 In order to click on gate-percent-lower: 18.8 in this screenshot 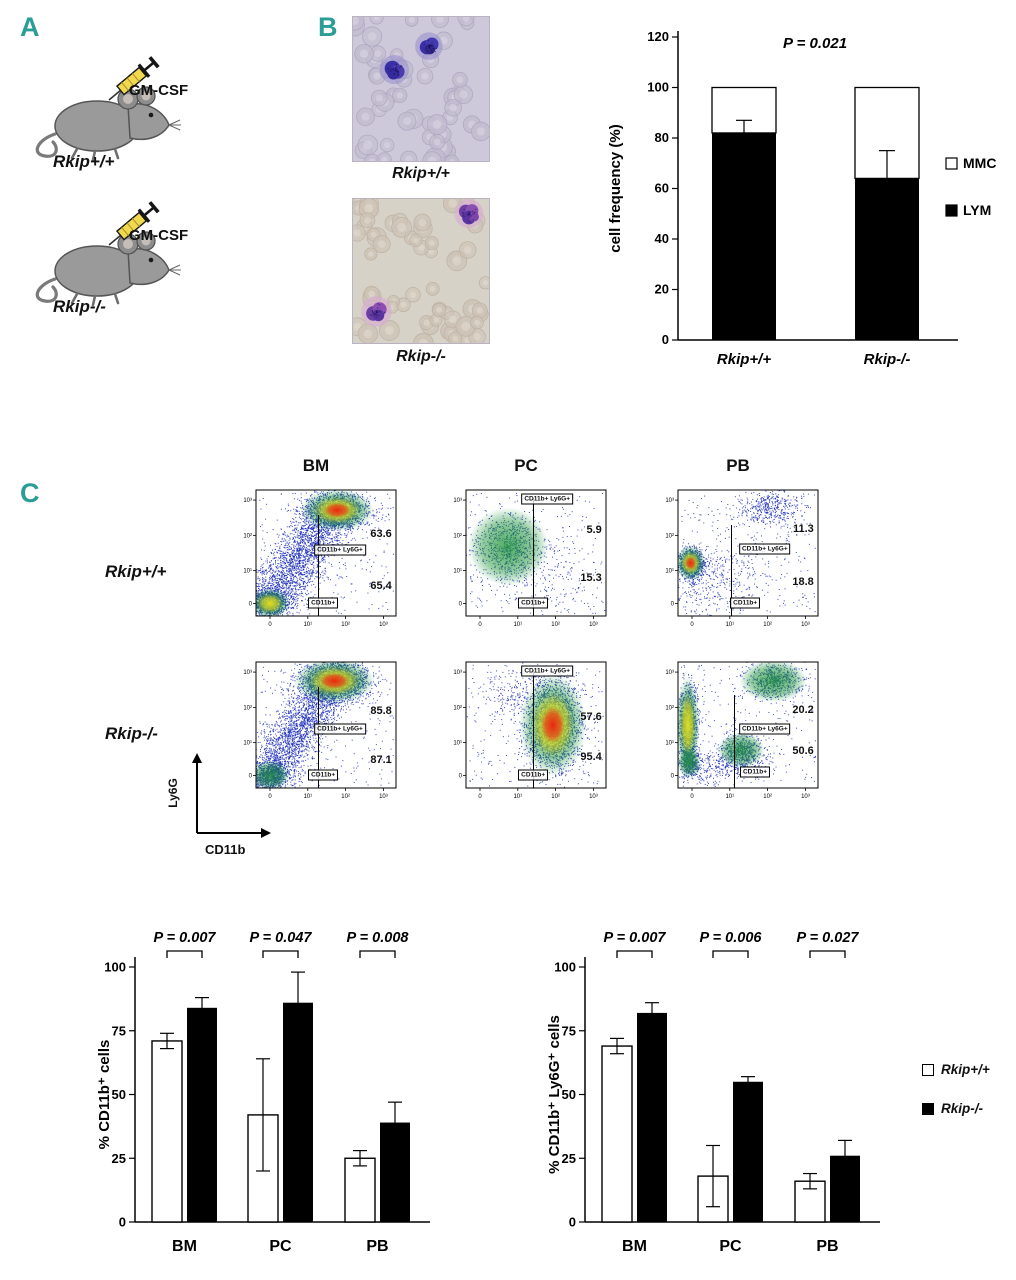, I will do `click(803, 581)`.